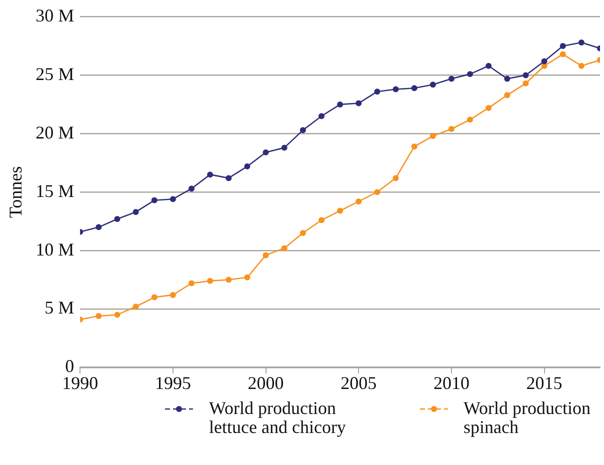 The image size is (604, 465). What do you see at coordinates (55, 249) in the screenshot?
I see `y-tick-label: 10 M` at bounding box center [55, 249].